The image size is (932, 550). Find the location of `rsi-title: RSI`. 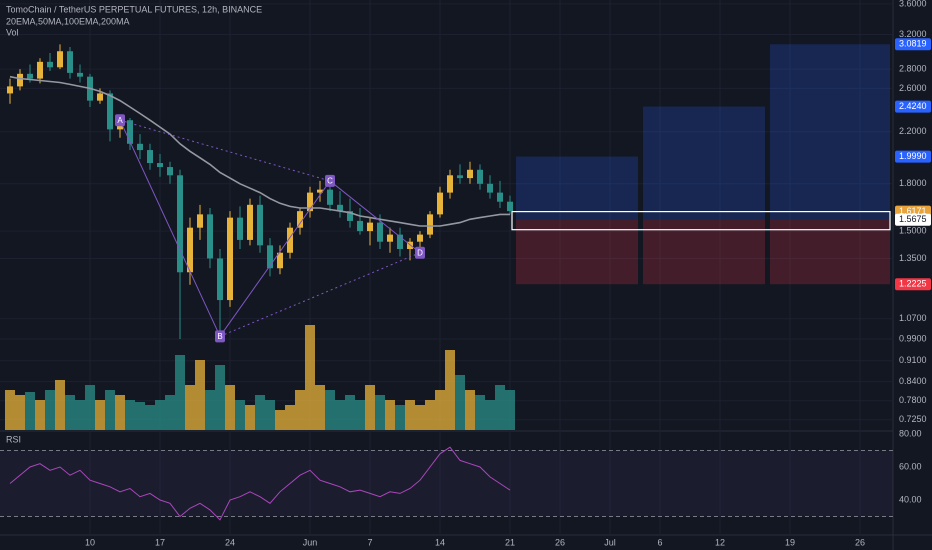

rsi-title: RSI is located at coordinates (13, 439).